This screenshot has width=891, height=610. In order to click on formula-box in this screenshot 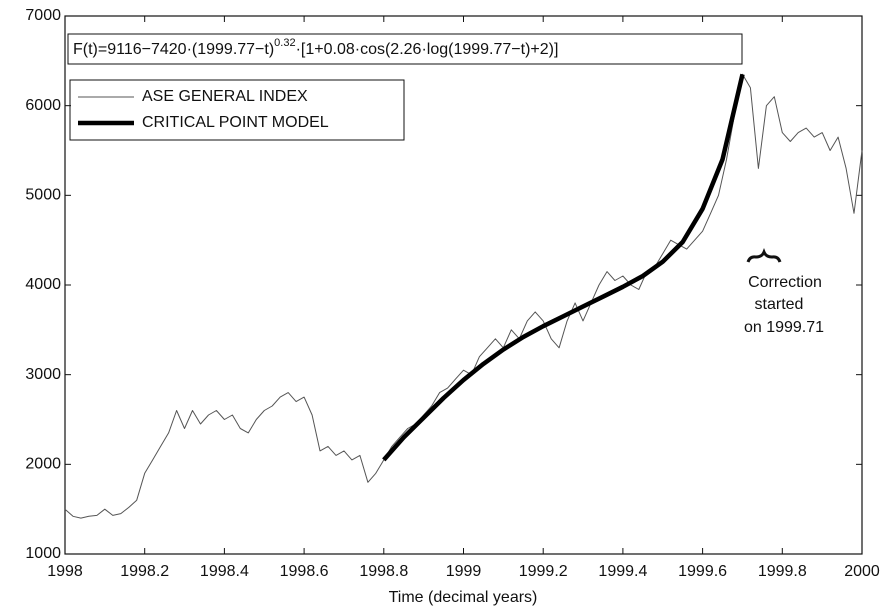, I will do `click(405, 49)`.